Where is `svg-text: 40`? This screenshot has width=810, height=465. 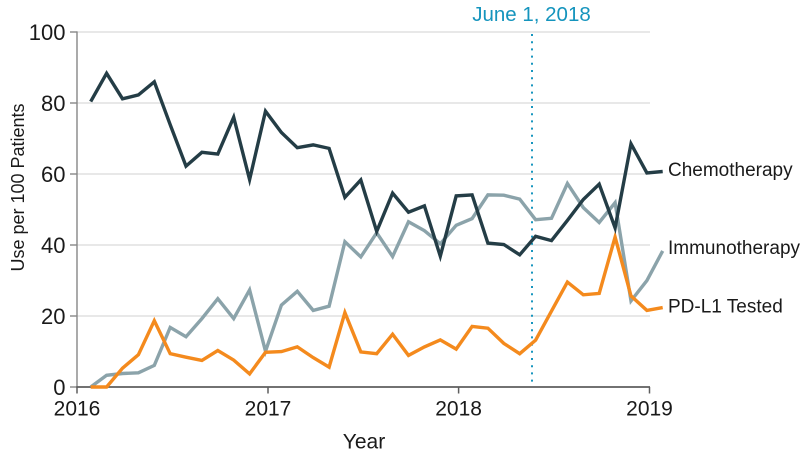 svg-text: 40 is located at coordinates (53, 245).